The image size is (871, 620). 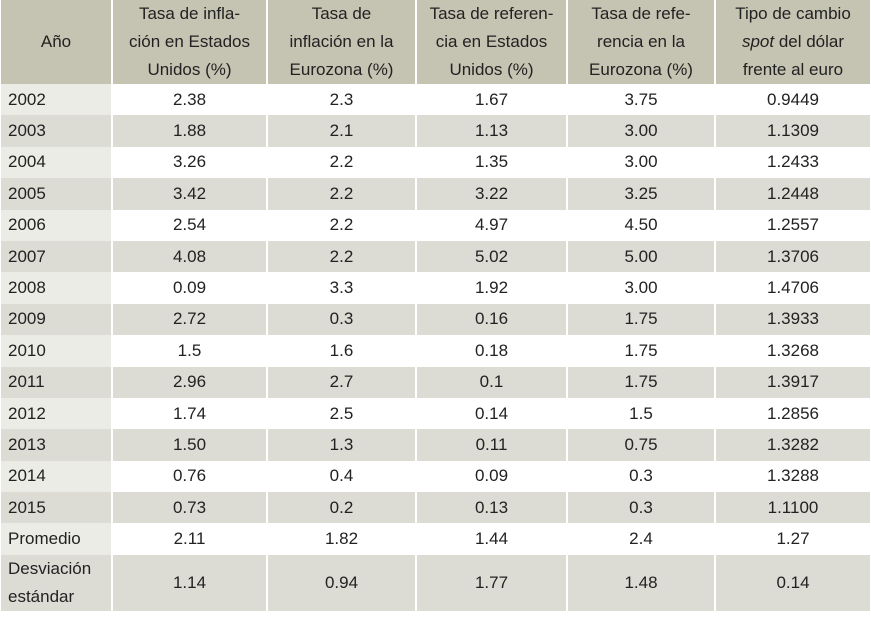 I want to click on table-row: 2004 3.26 2.2 1.35 3.00 1.2433, so click(x=435, y=162).